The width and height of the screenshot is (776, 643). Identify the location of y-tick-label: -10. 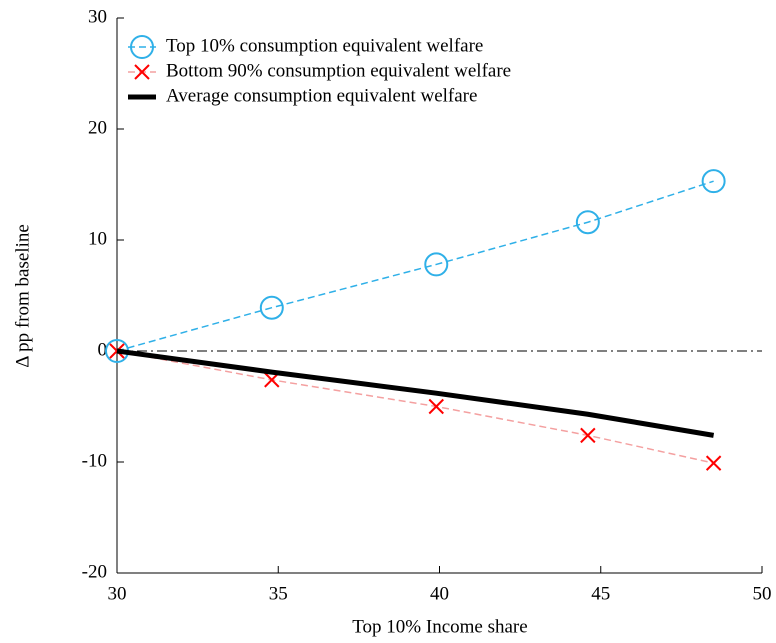
(94, 460).